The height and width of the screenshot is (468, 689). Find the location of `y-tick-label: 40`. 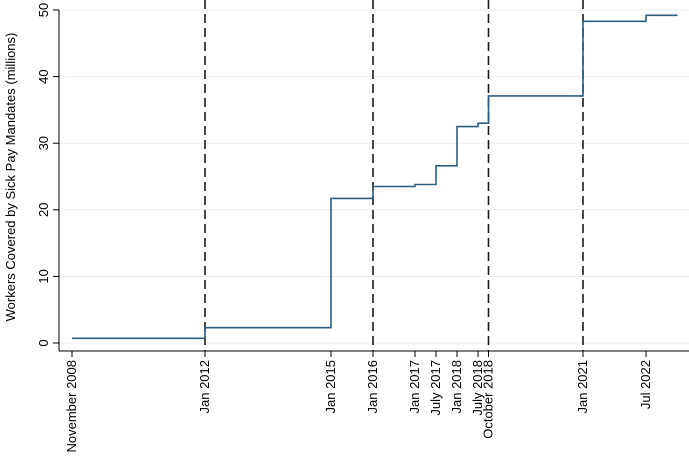

y-tick-label: 40 is located at coordinates (43, 76).